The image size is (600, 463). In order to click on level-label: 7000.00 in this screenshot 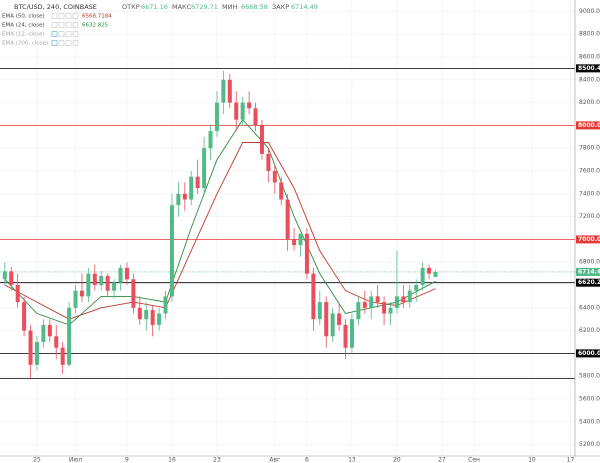, I will do `click(589, 239)`.